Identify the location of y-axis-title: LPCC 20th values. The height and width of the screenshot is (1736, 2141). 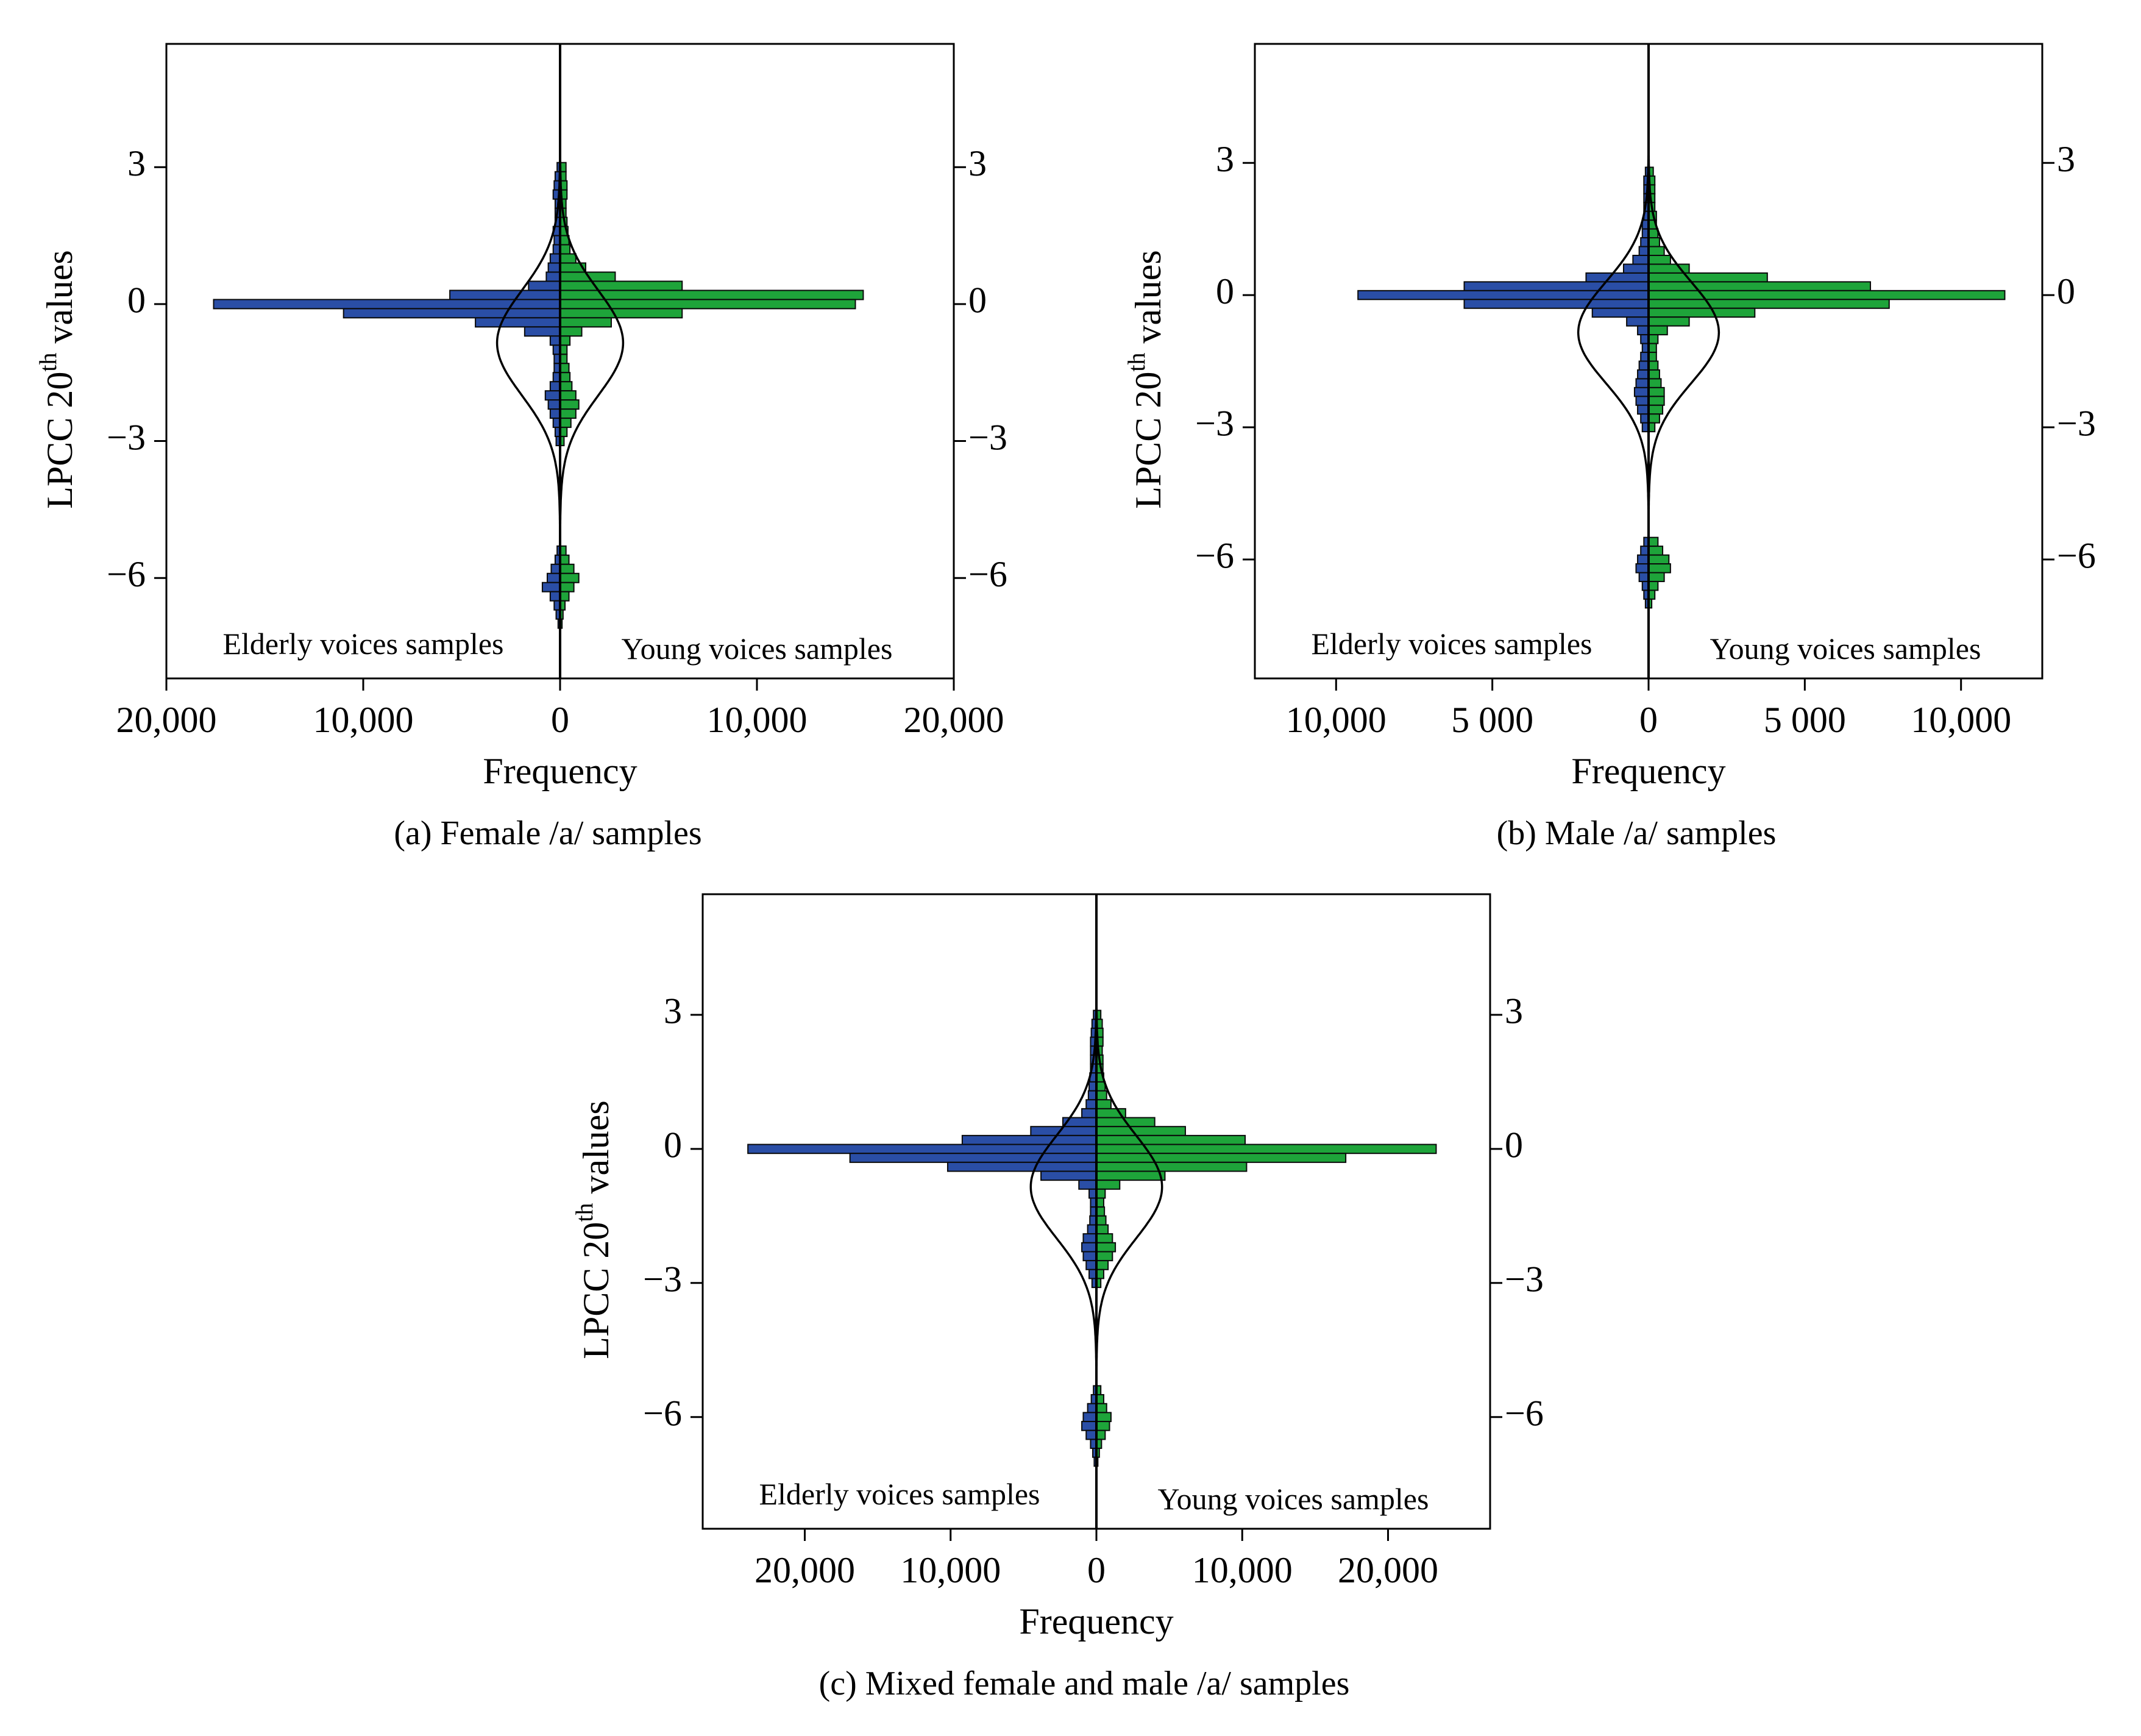
(593, 1229).